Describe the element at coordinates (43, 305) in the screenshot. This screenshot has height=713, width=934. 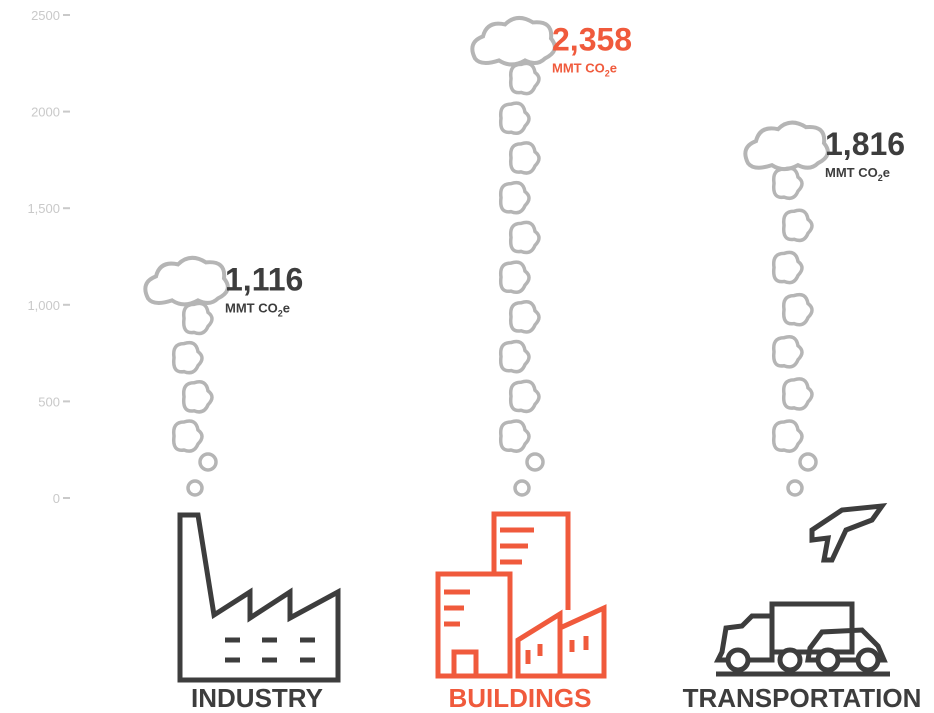
I see `y-tick-label: 1,000` at that location.